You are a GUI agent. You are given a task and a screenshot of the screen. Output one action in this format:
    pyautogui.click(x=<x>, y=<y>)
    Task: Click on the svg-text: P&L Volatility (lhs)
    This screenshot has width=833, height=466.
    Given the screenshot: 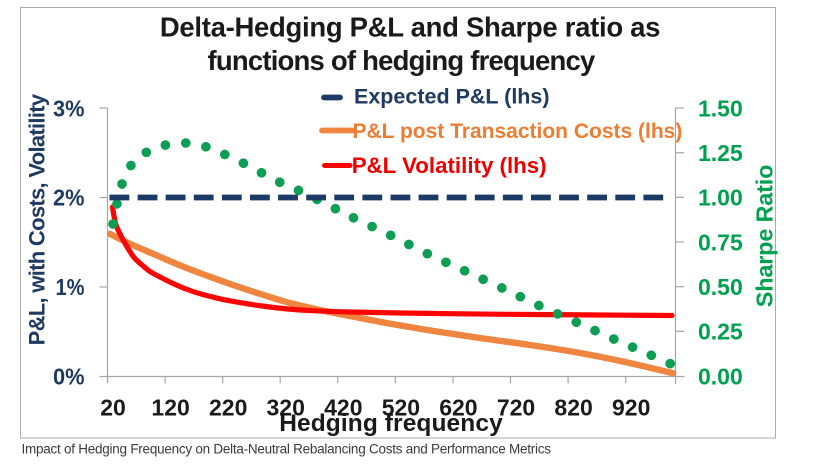 What is the action you would take?
    pyautogui.click(x=449, y=165)
    